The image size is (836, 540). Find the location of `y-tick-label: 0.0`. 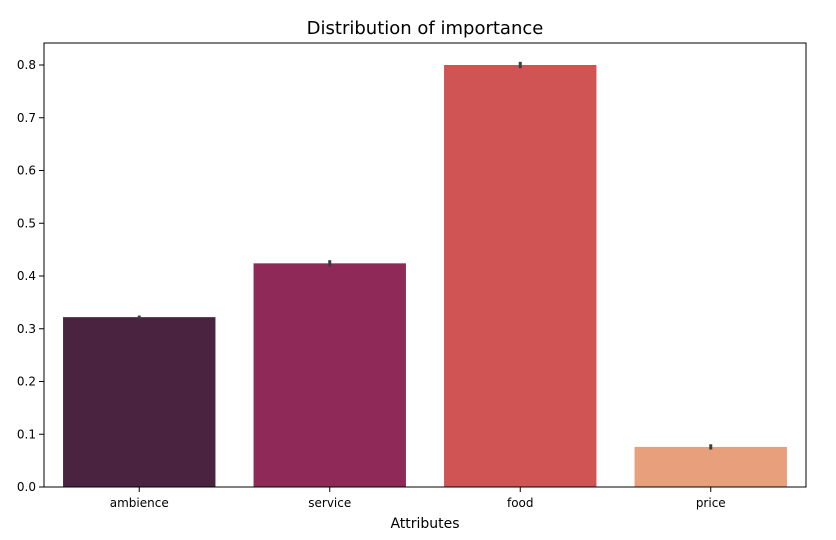

y-tick-label: 0.0 is located at coordinates (26, 487).